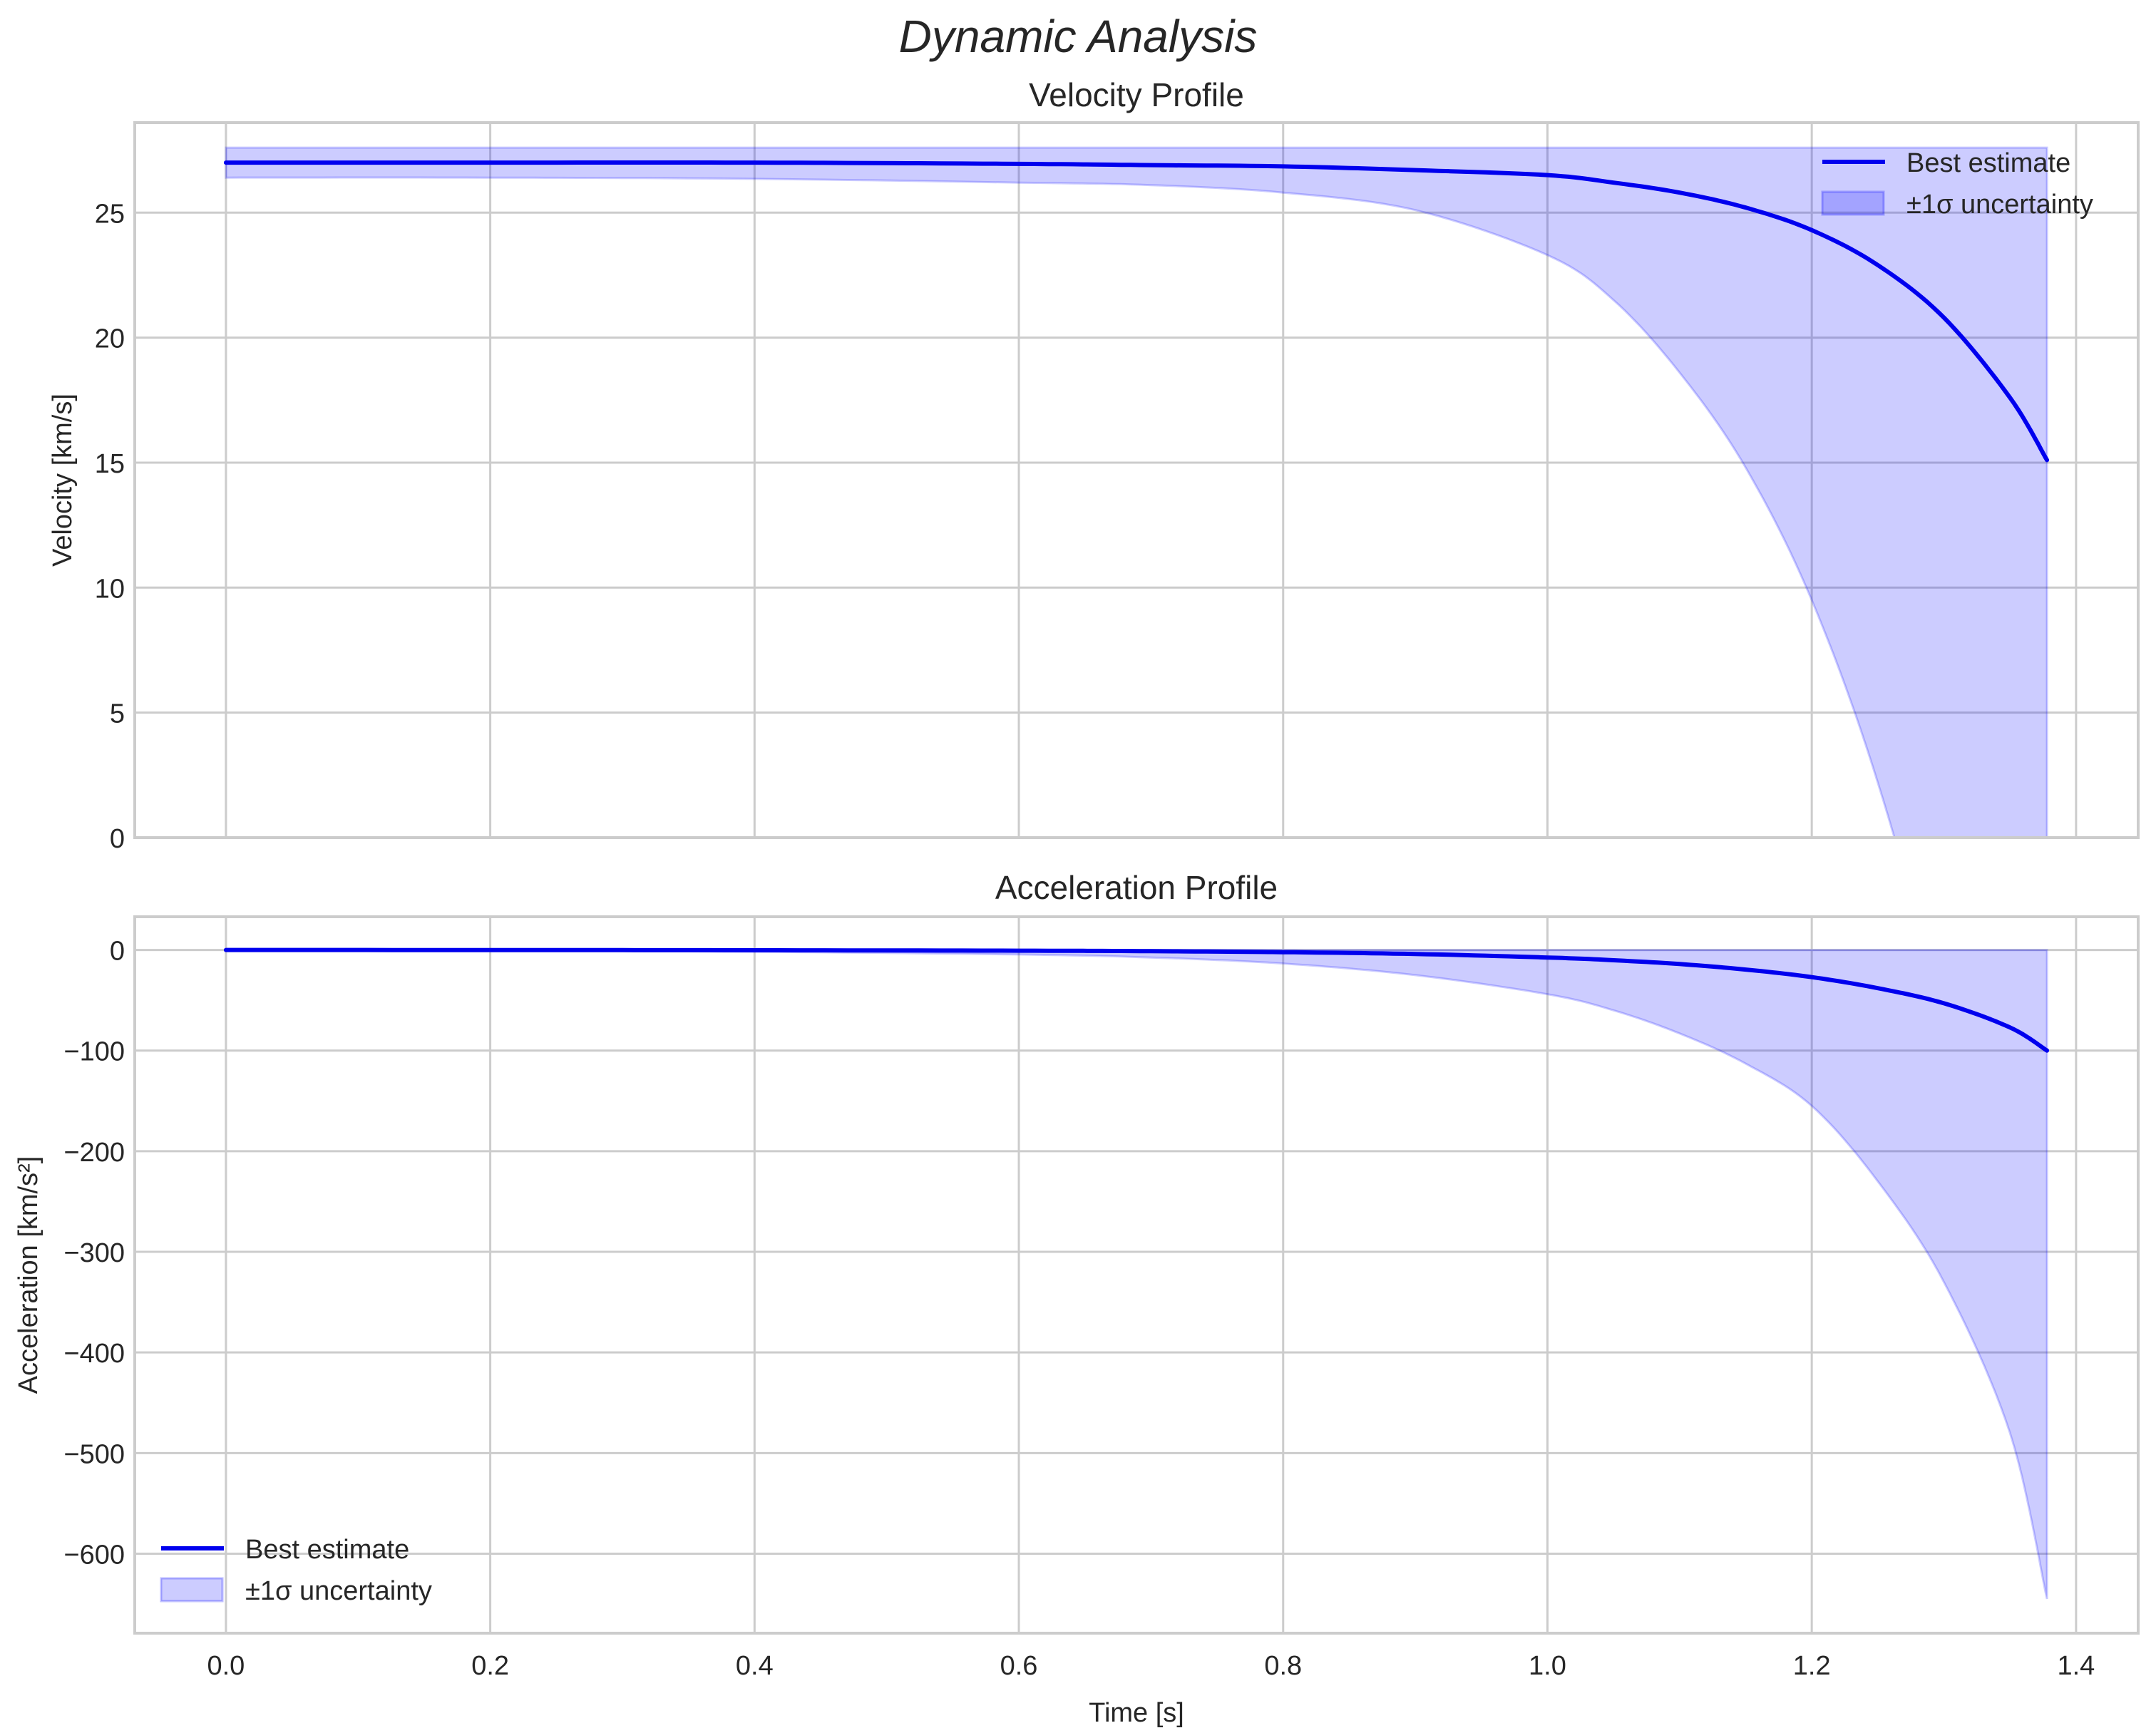 This screenshot has height=1728, width=2156. I want to click on y-tick-label: 25, so click(110, 214).